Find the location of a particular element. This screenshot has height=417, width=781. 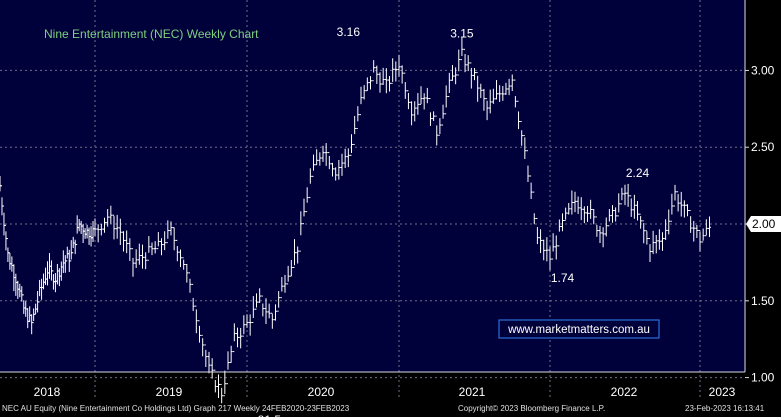

footer-right: 23-Feb-2023 16:13:41 is located at coordinates (725, 408).